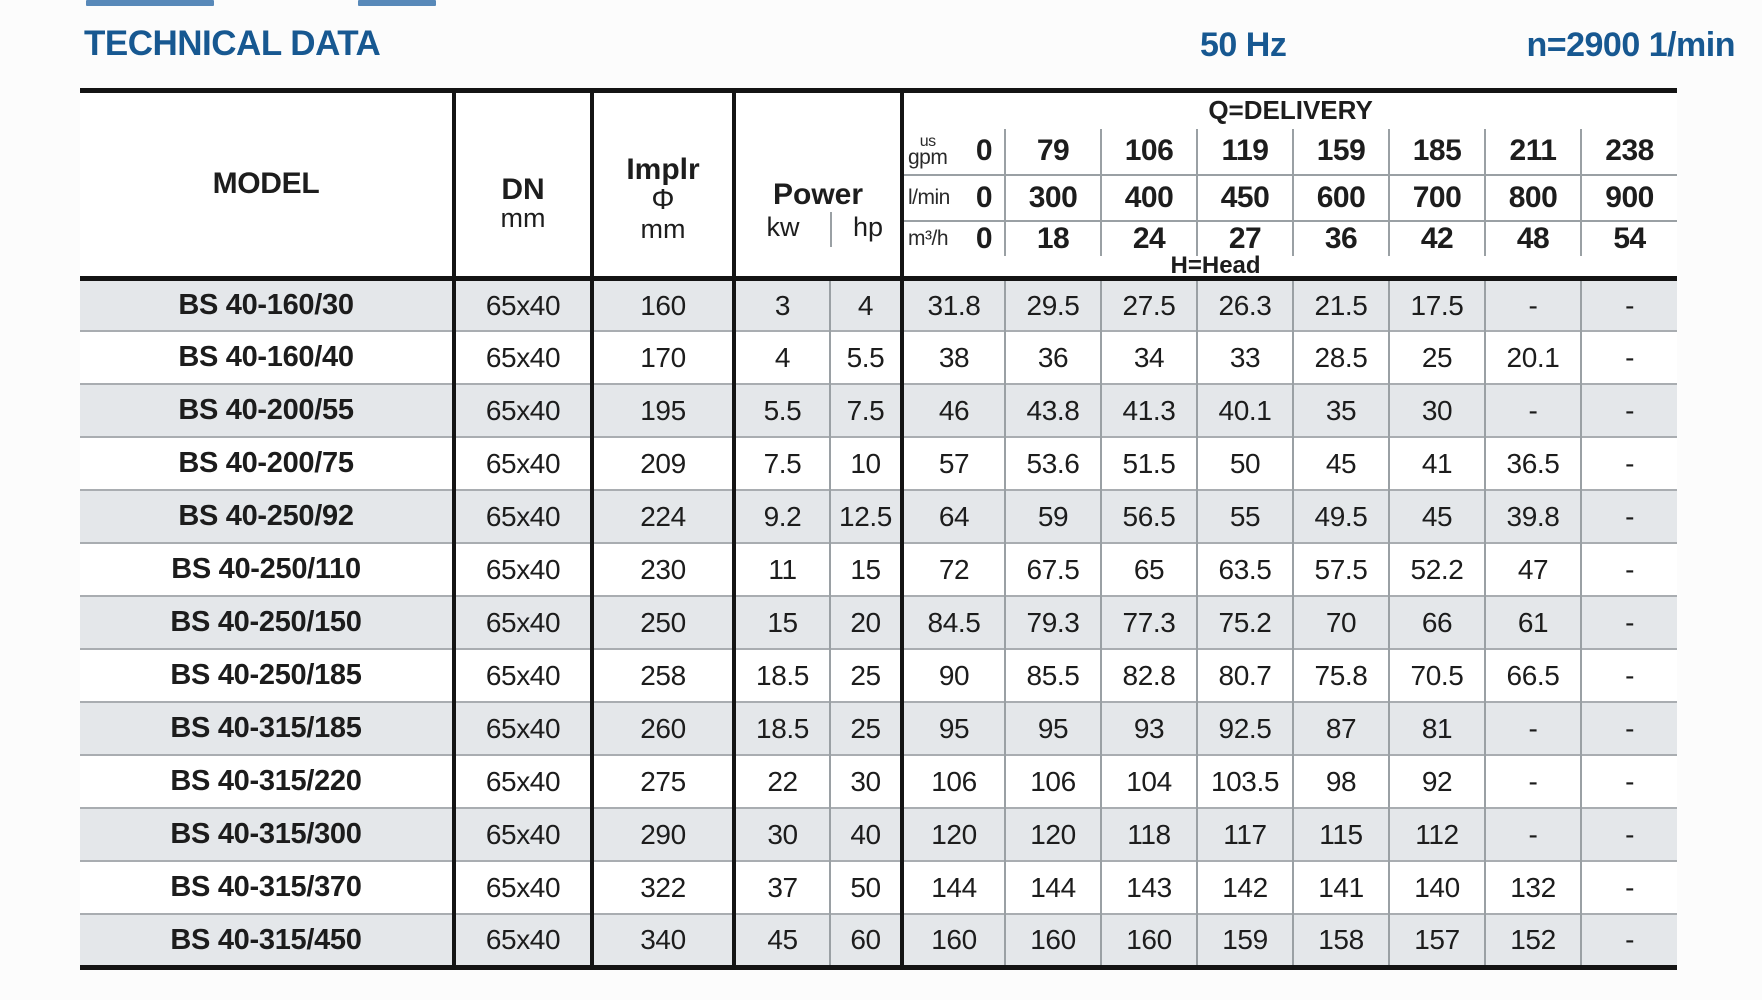 The width and height of the screenshot is (1762, 1000). What do you see at coordinates (1436, 781) in the screenshot?
I see `head-value-cell: 92` at bounding box center [1436, 781].